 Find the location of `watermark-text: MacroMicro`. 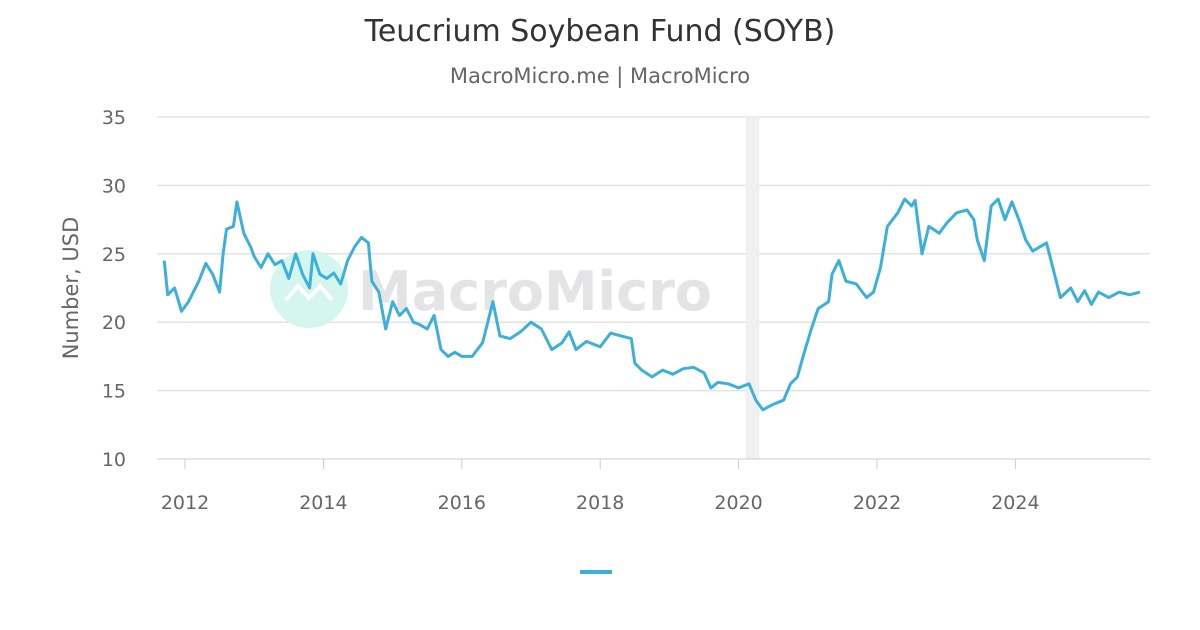

watermark-text: MacroMicro is located at coordinates (535, 291).